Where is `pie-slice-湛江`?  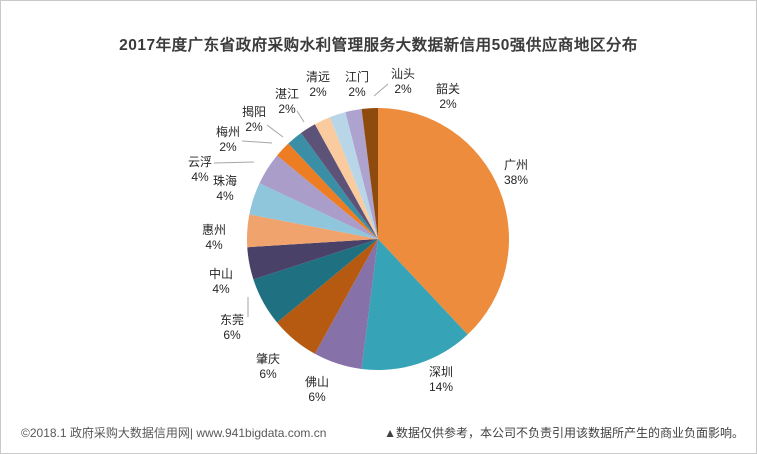
pie-slice-湛江 is located at coordinates (339, 181).